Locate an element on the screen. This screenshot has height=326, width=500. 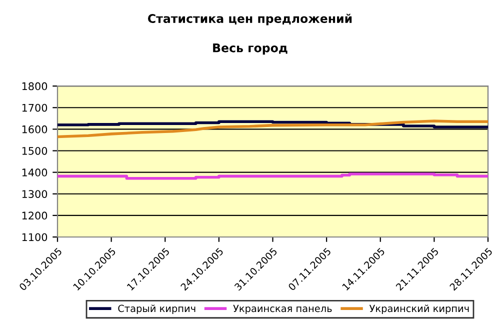
y-tick-label: 1600 is located at coordinates (35, 129).